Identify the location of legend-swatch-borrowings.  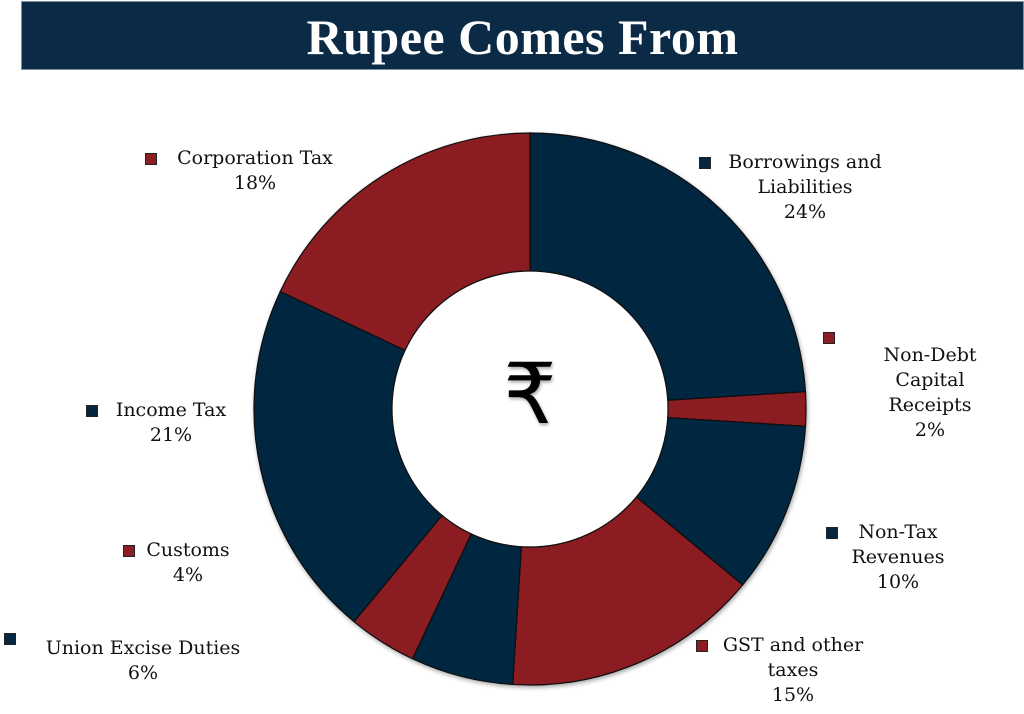
(705, 163).